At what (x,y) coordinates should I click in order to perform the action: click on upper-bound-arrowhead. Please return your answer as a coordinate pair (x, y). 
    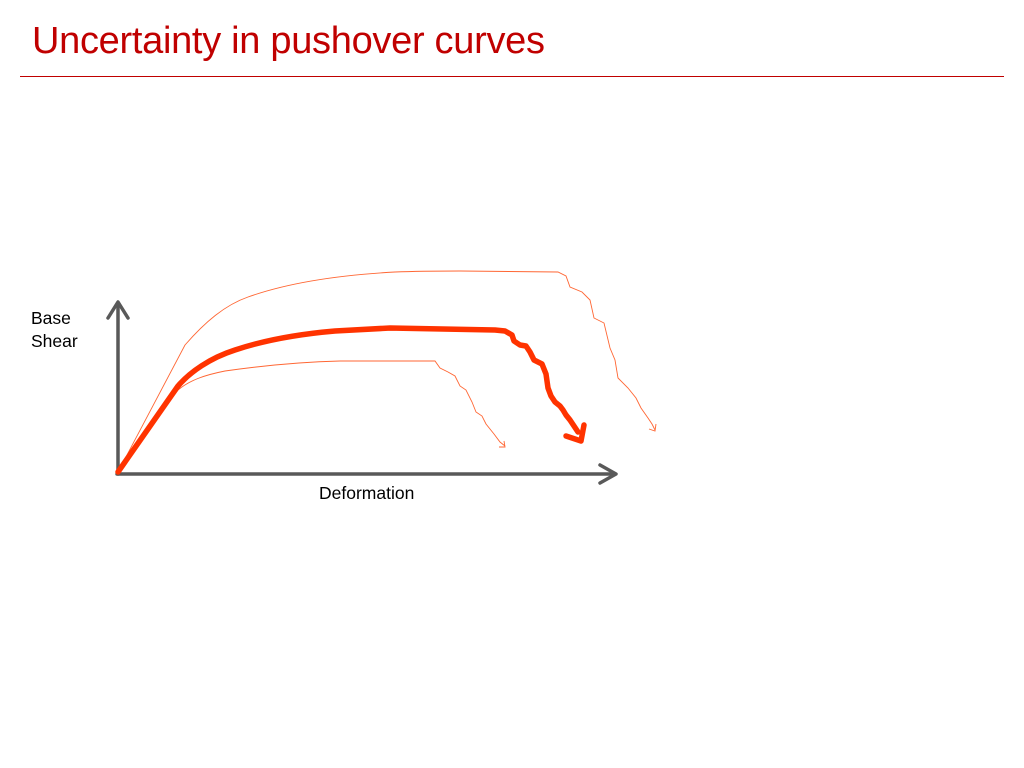
    Looking at the image, I should click on (652, 427).